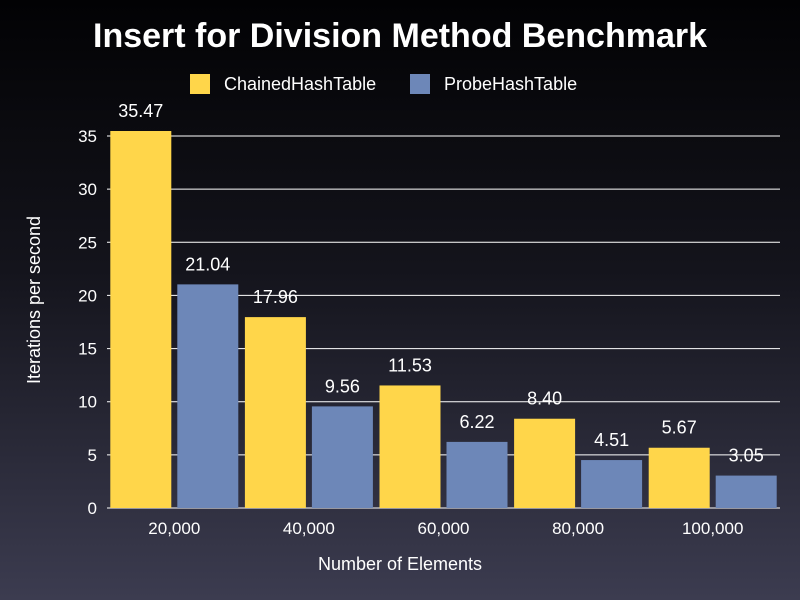  What do you see at coordinates (400, 564) in the screenshot?
I see `x-axis-label: Number of Elements` at bounding box center [400, 564].